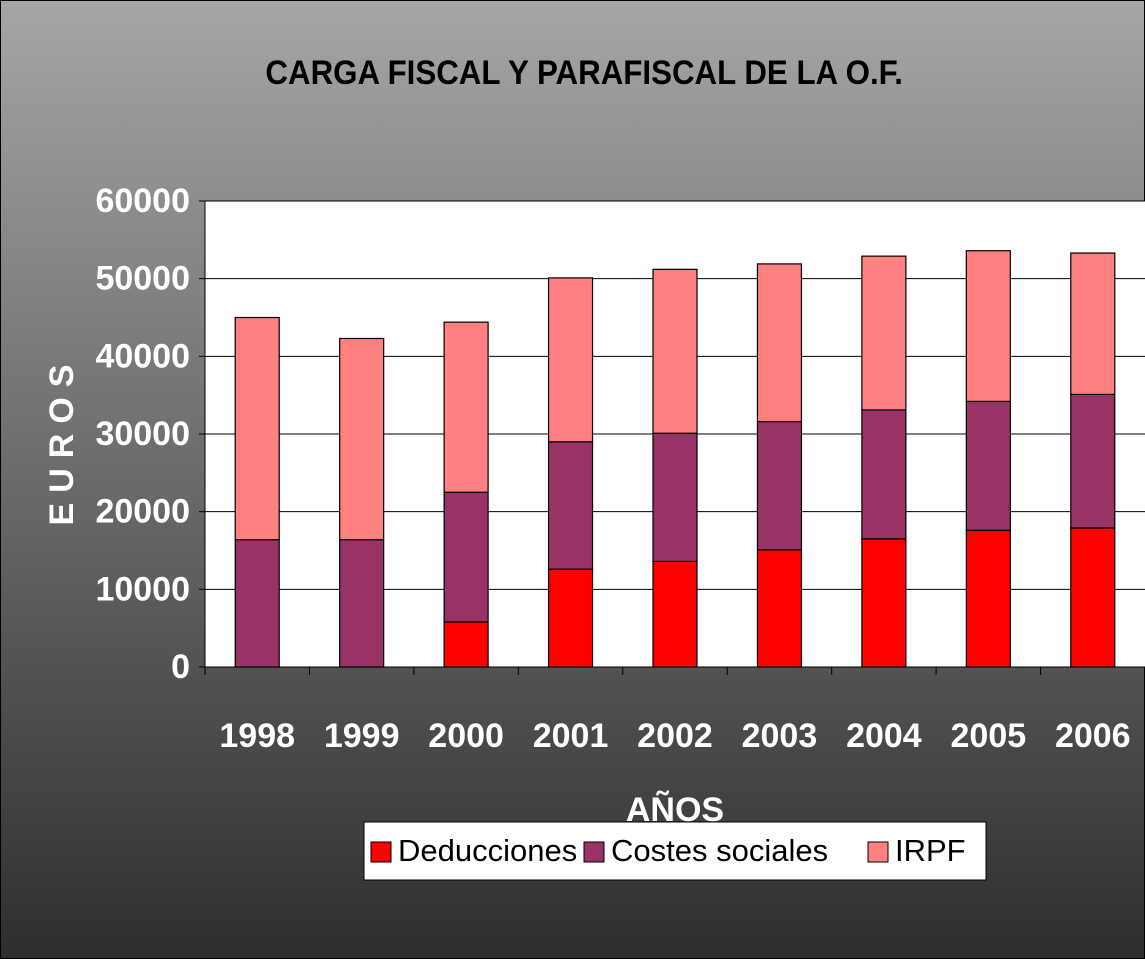  What do you see at coordinates (884, 736) in the screenshot?
I see `x-tick-label: 2004` at bounding box center [884, 736].